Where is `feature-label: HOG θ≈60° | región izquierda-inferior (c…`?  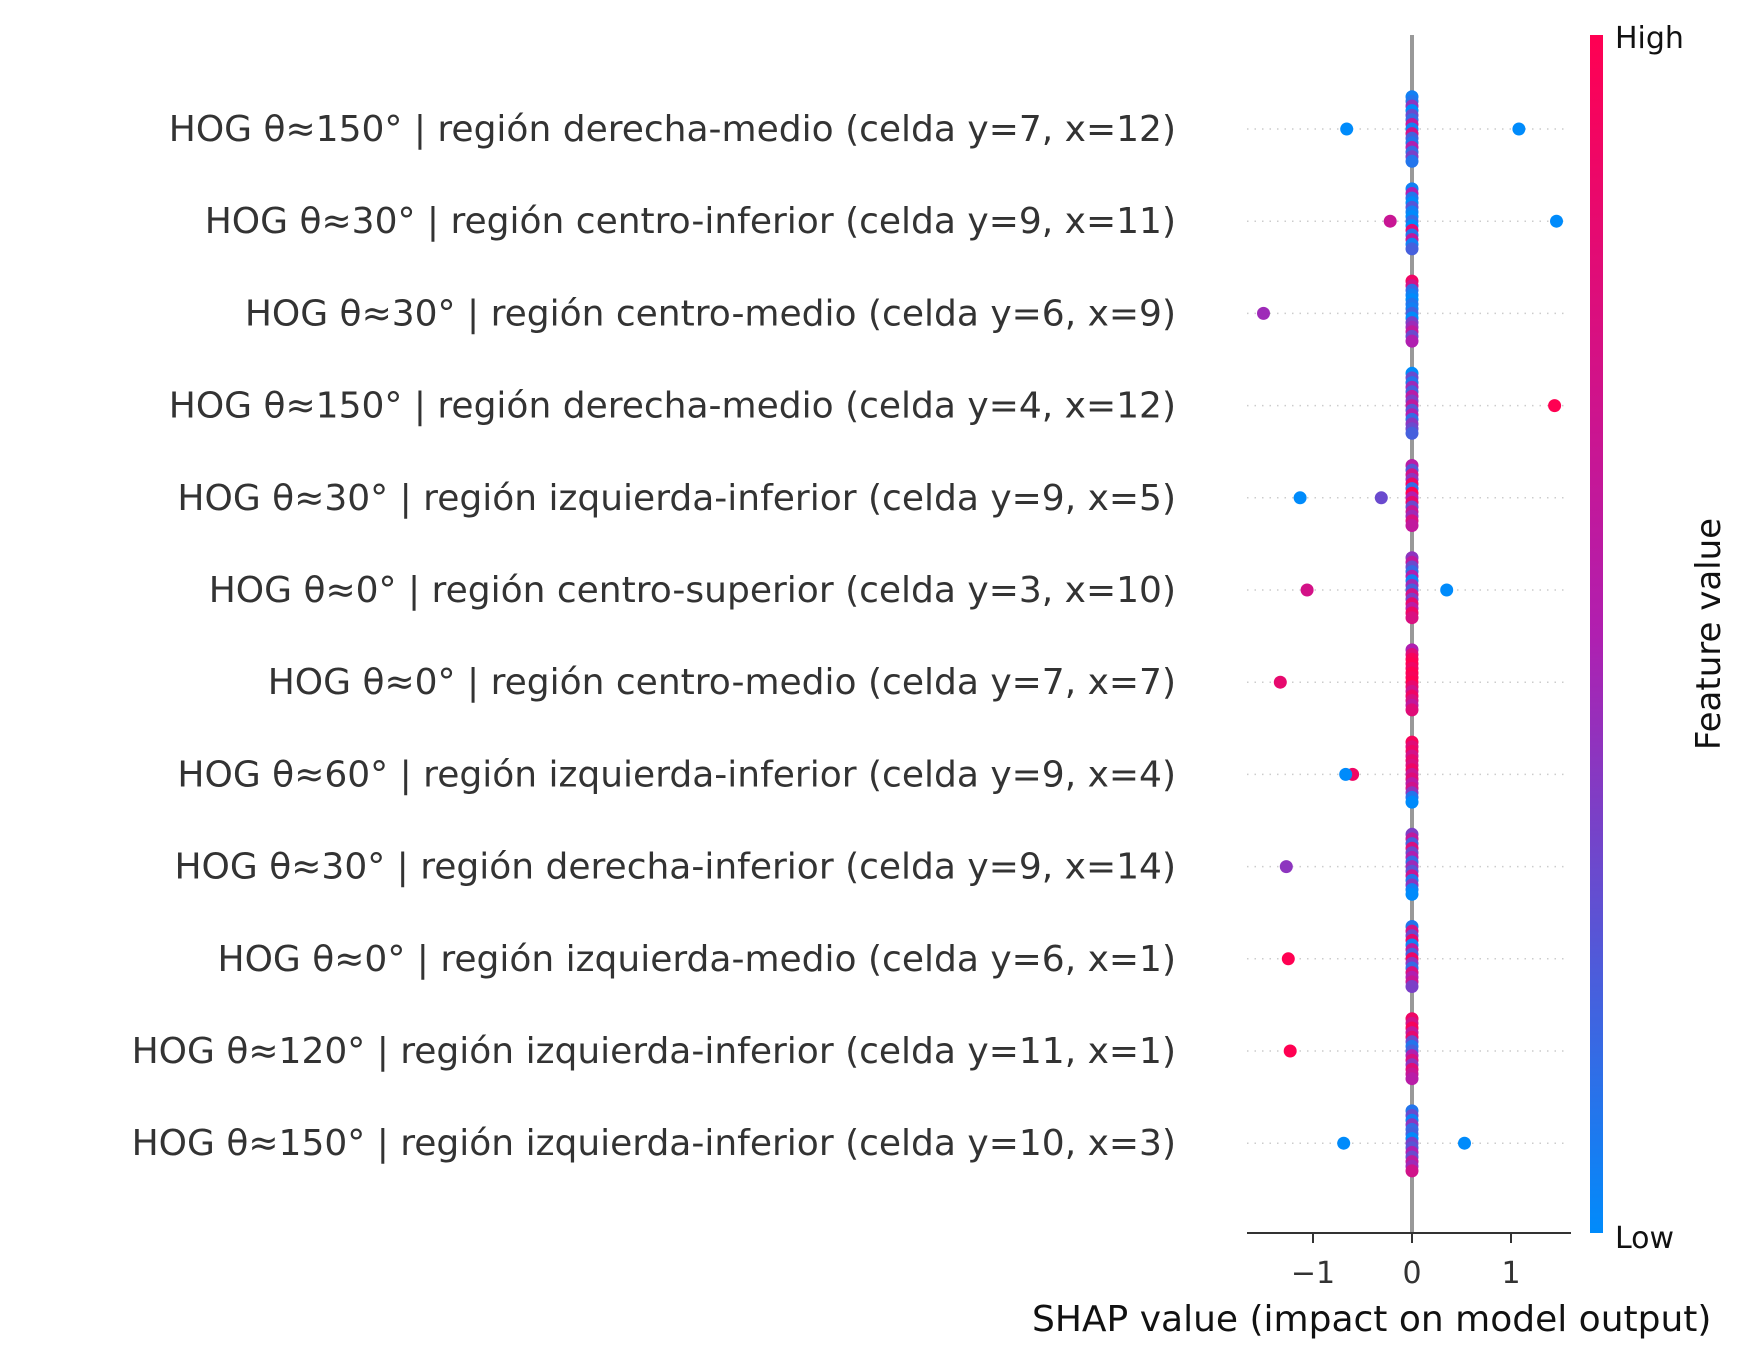
feature-label: HOG θ≈60° | región izquierda-inferior (c… is located at coordinates (676, 774).